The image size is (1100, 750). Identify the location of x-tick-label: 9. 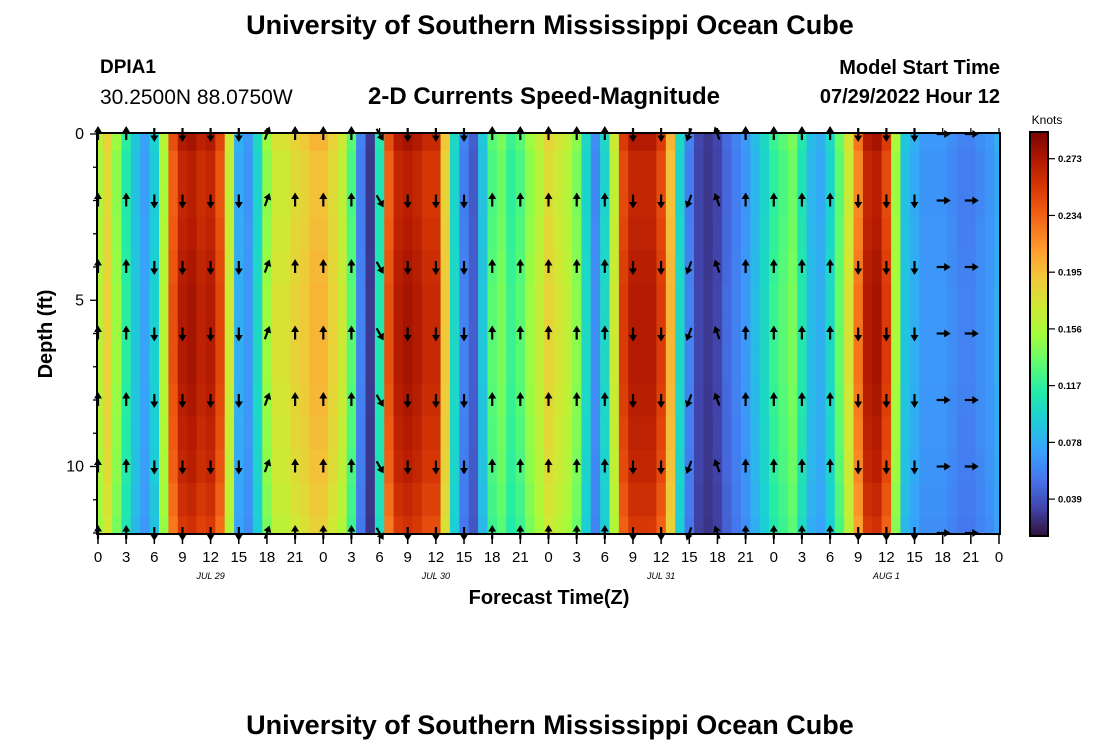
(182, 557).